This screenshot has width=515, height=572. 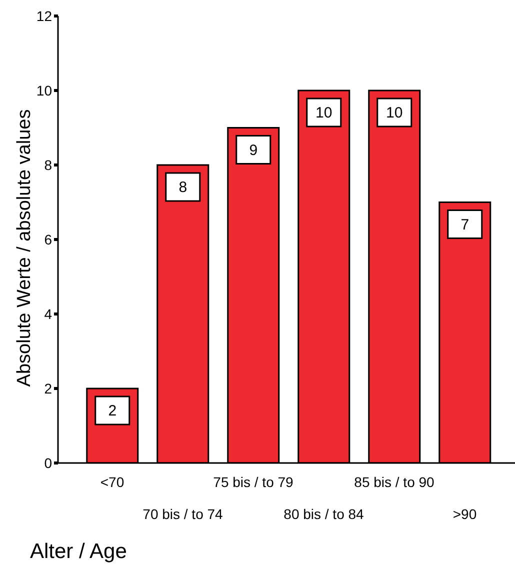 What do you see at coordinates (465, 225) in the screenshot?
I see `data-label: 7` at bounding box center [465, 225].